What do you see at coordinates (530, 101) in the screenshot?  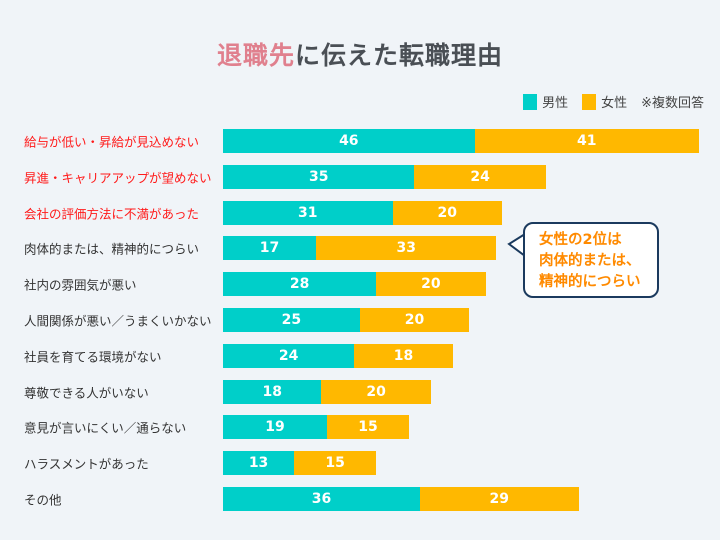 I see `legend-swatch-male` at bounding box center [530, 101].